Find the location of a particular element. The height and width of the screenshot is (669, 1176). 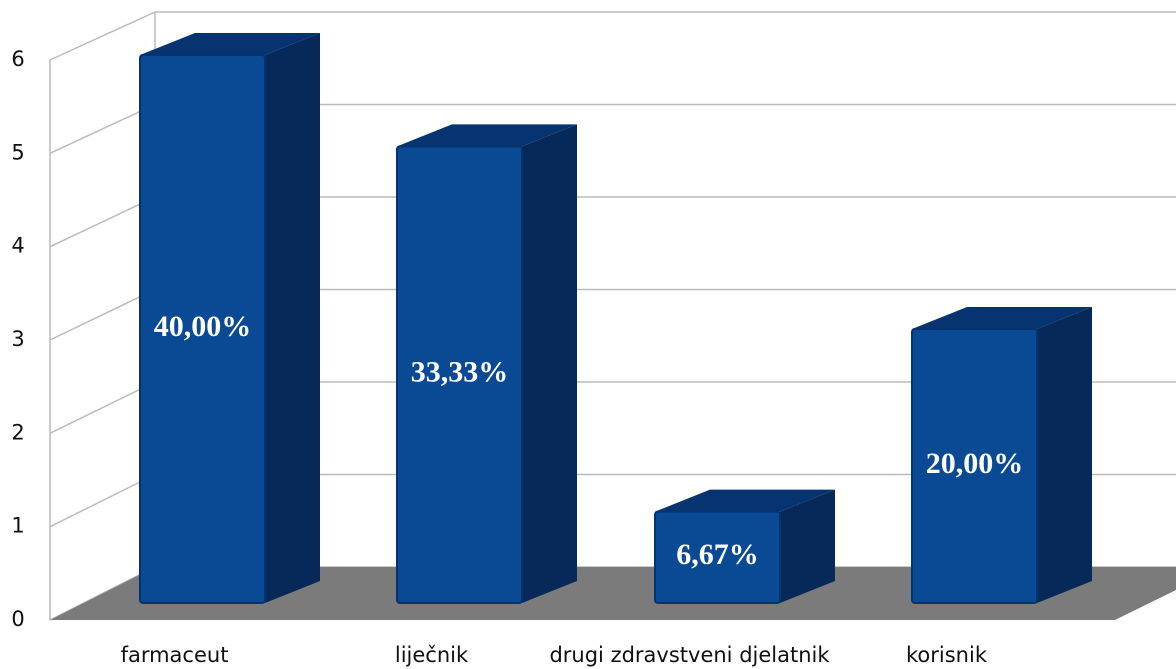

y-tick-label: 1 is located at coordinates (17, 526).